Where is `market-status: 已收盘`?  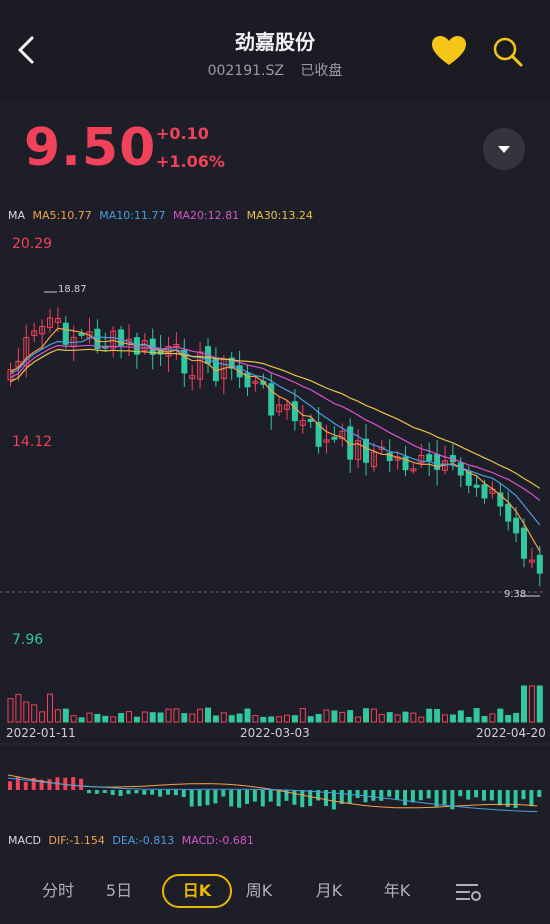
market-status: 已收盘 is located at coordinates (321, 71).